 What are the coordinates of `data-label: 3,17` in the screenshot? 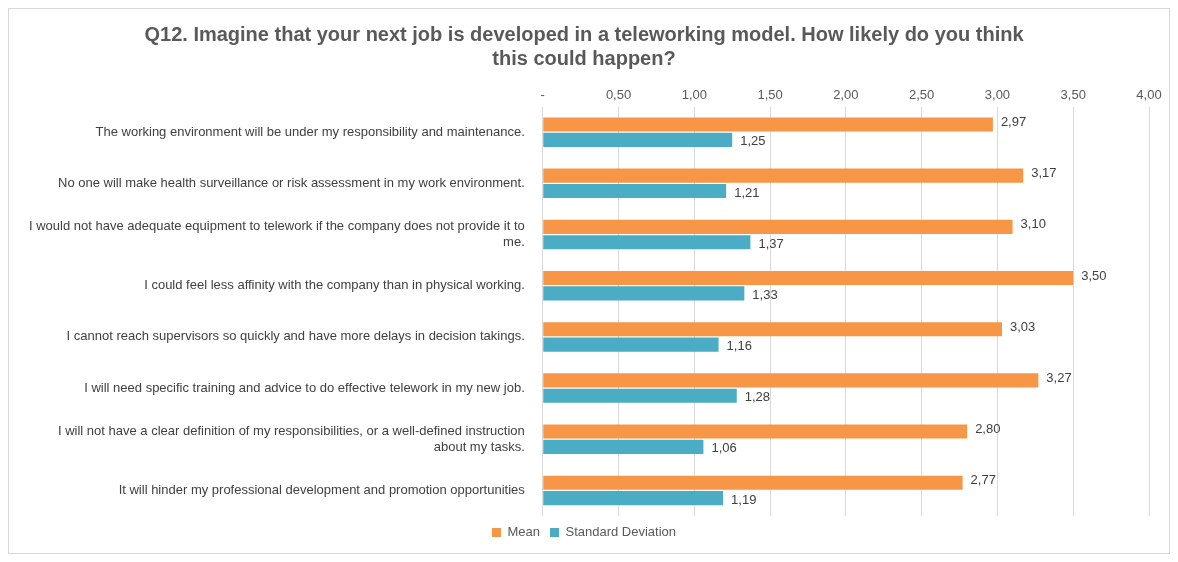 It's located at (1044, 173).